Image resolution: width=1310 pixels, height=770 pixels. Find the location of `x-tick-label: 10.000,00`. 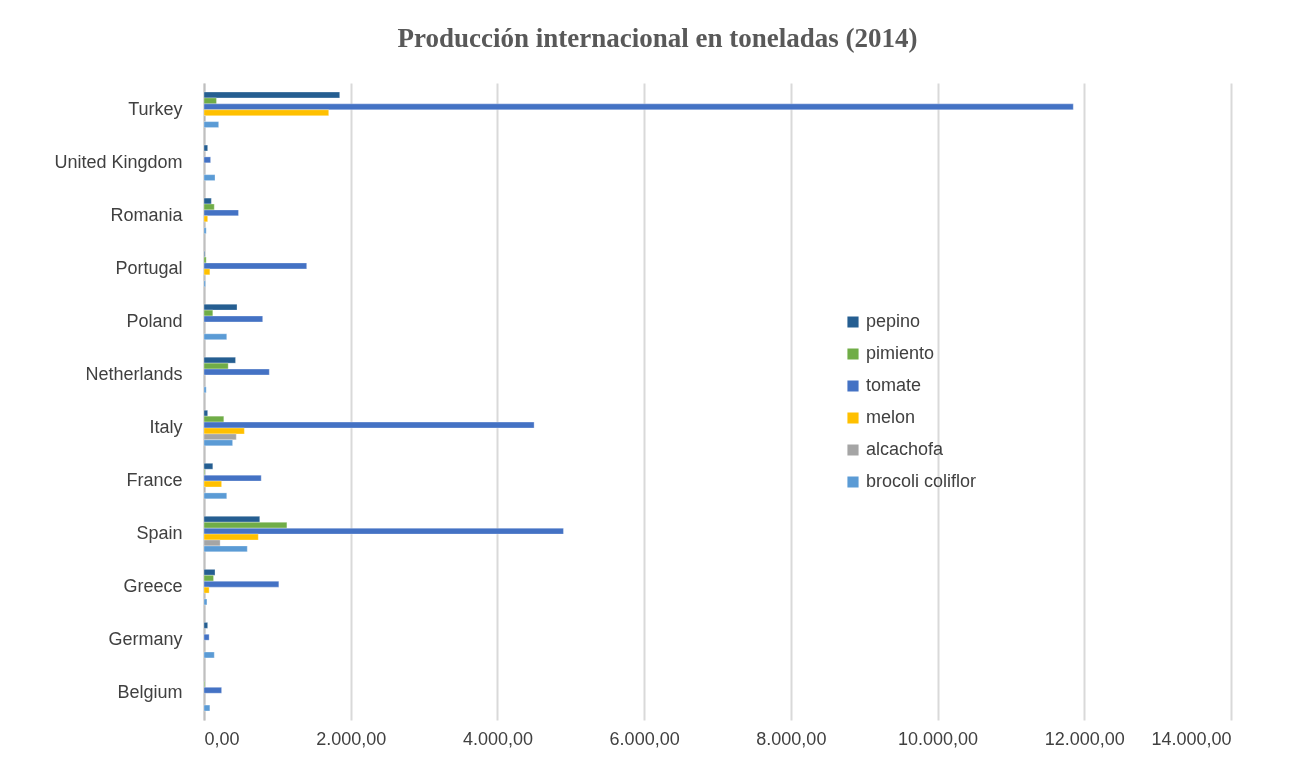

x-tick-label: 10.000,00 is located at coordinates (938, 738).